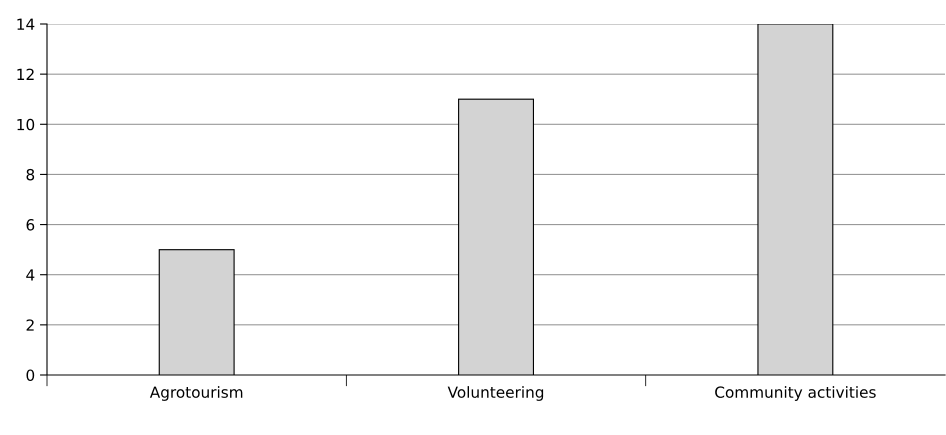 The width and height of the screenshot is (946, 435). Describe the element at coordinates (25, 74) in the screenshot. I see `y-tick-label: 12` at that location.